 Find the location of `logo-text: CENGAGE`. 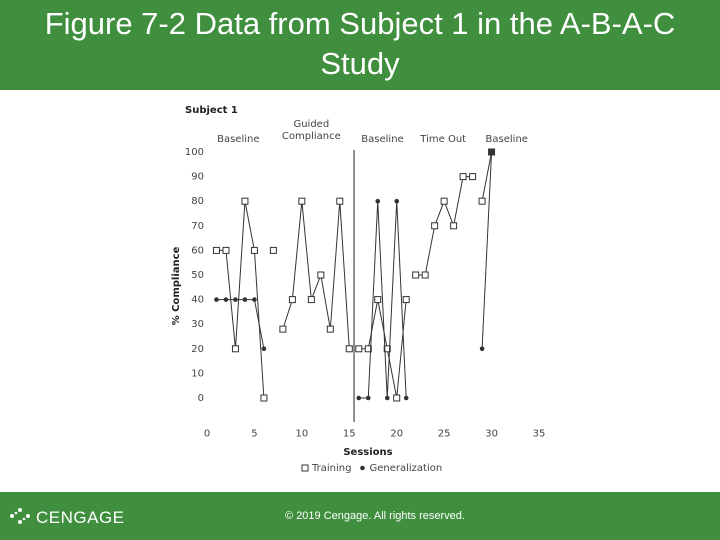

logo-text: CENGAGE is located at coordinates (80, 517).